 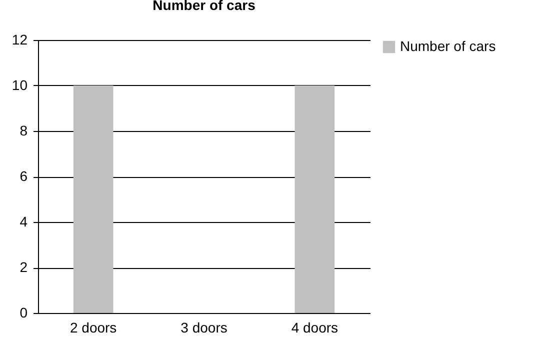 I want to click on y-tick-label: 6, so click(x=24, y=176).